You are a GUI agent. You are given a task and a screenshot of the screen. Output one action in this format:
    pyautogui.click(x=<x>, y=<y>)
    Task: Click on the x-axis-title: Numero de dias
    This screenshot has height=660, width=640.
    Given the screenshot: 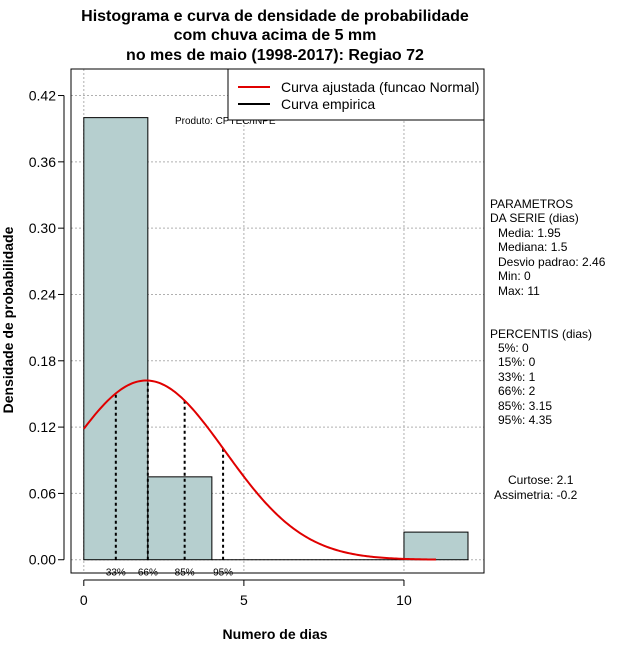 What is the action you would take?
    pyautogui.click(x=274, y=634)
    